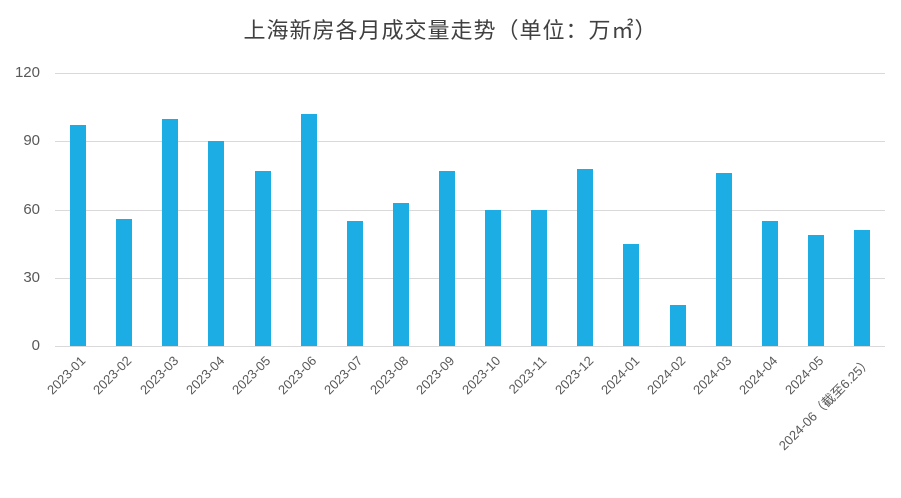 This screenshot has width=901, height=498. I want to click on y-tick-label-90: 90, so click(31, 140).